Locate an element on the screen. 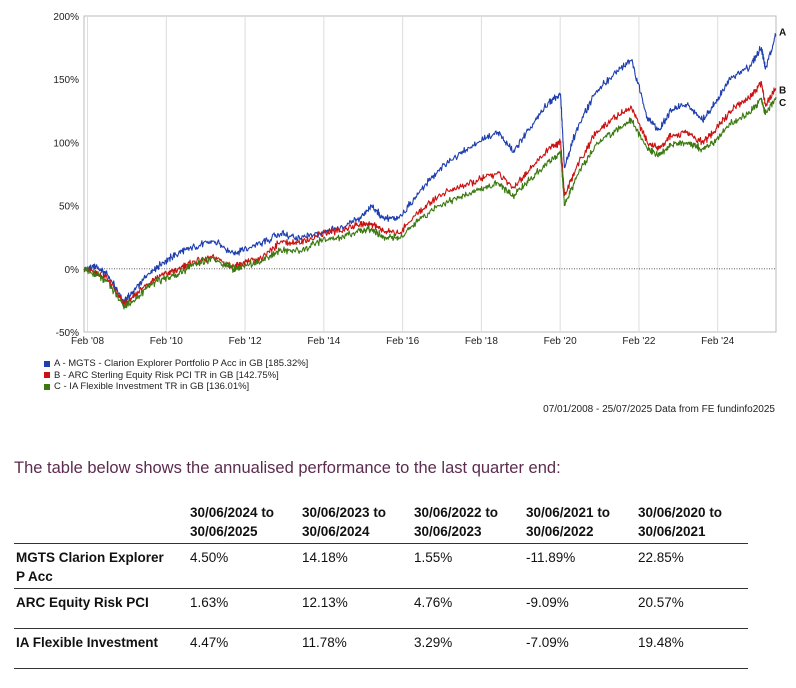 Image resolution: width=796 pixels, height=688 pixels. row-name-cell: MGTS Clarion Explorer P Acc is located at coordinates (101, 566).